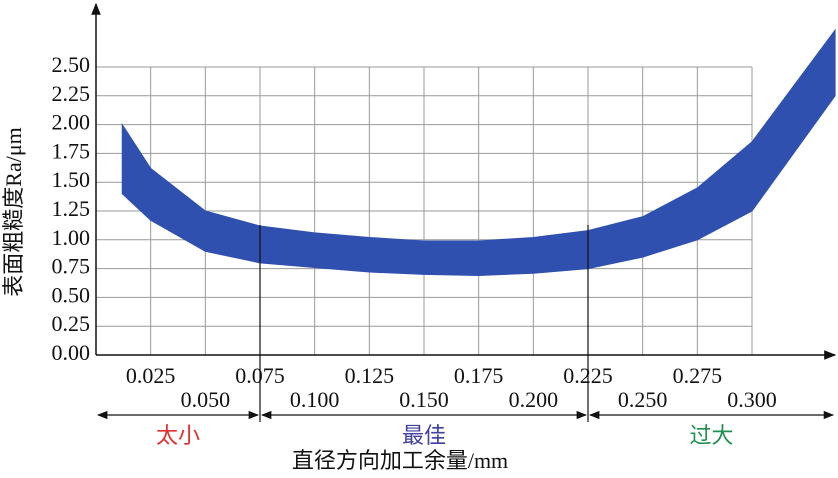 This screenshot has height=478, width=838. What do you see at coordinates (534, 399) in the screenshot?
I see `x-tick-label: 0.200` at bounding box center [534, 399].